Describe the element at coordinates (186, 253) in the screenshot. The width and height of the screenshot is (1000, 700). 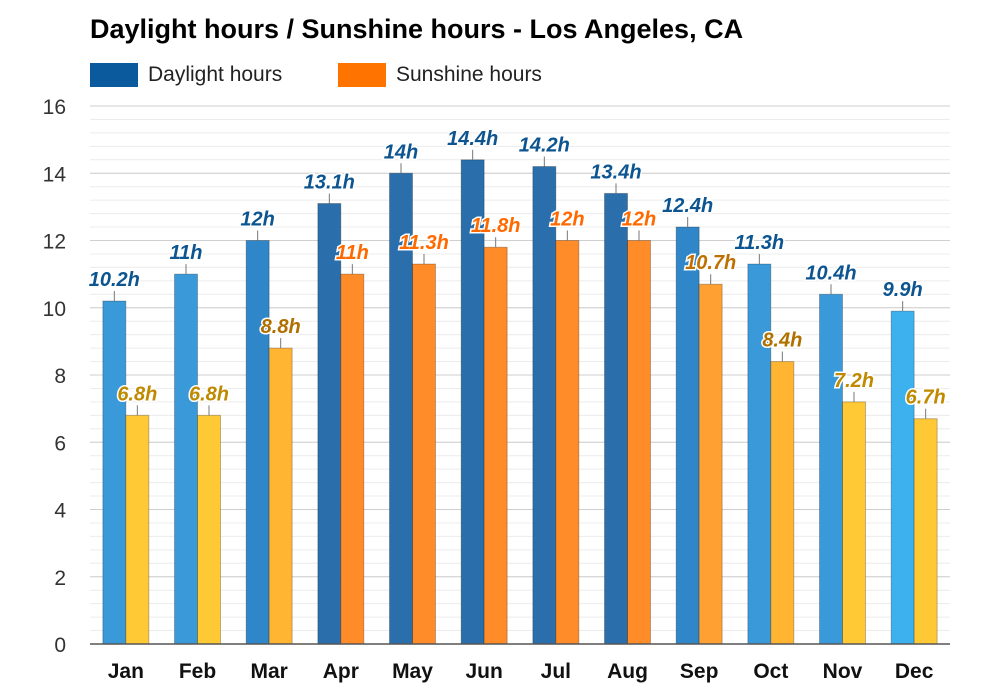
I see `daylight-value-label: 11h` at that location.